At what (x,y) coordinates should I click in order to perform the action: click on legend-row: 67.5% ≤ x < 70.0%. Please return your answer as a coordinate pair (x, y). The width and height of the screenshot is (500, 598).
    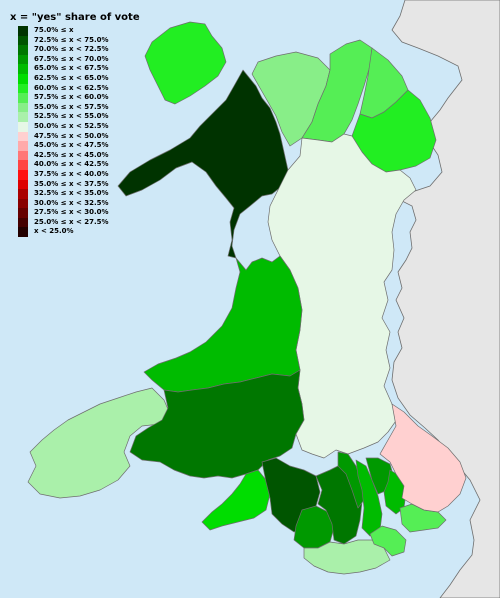
    Looking at the image, I should click on (83, 59).